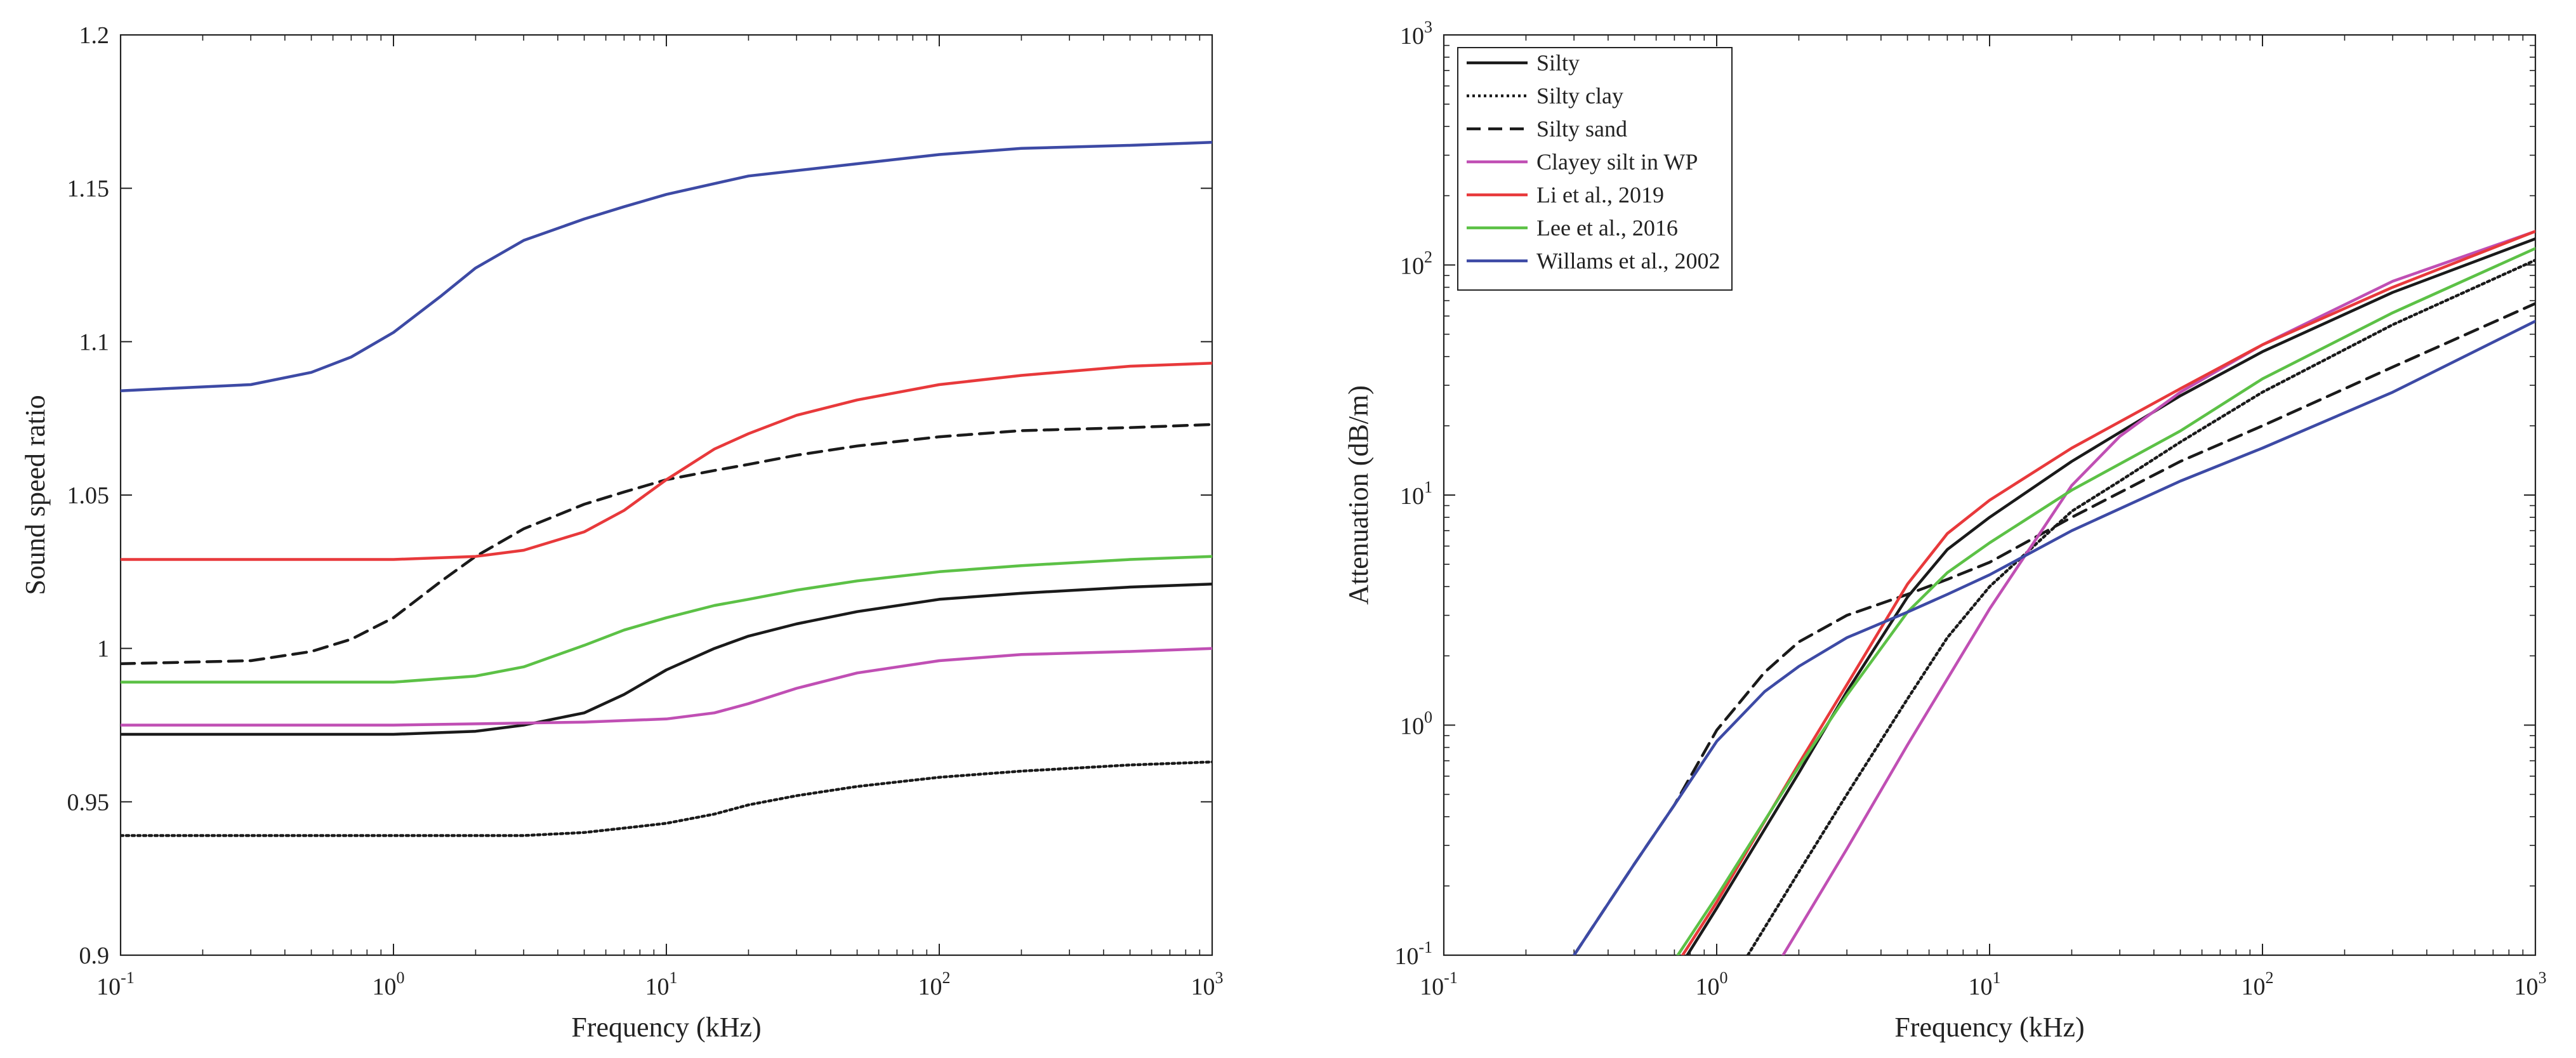  What do you see at coordinates (1358, 495) in the screenshot?
I see `y-axis-label: Attenuation (dB/m)` at bounding box center [1358, 495].